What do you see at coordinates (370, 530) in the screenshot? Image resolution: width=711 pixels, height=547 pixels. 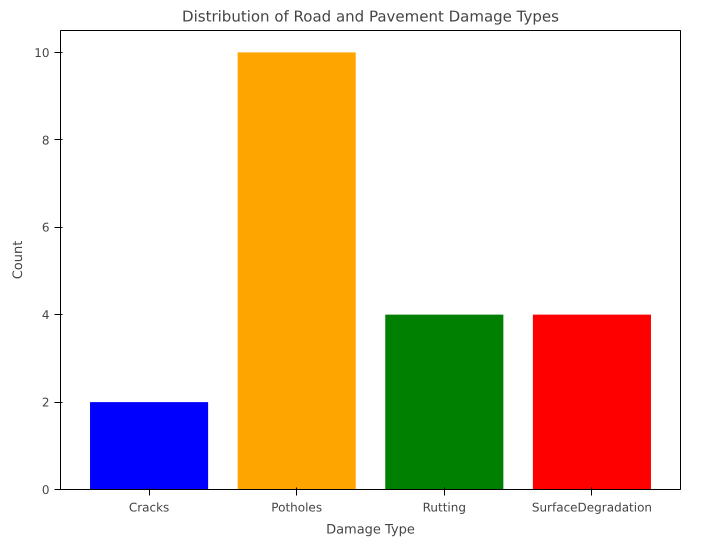 I see `x-axis-title: Damage Type` at bounding box center [370, 530].